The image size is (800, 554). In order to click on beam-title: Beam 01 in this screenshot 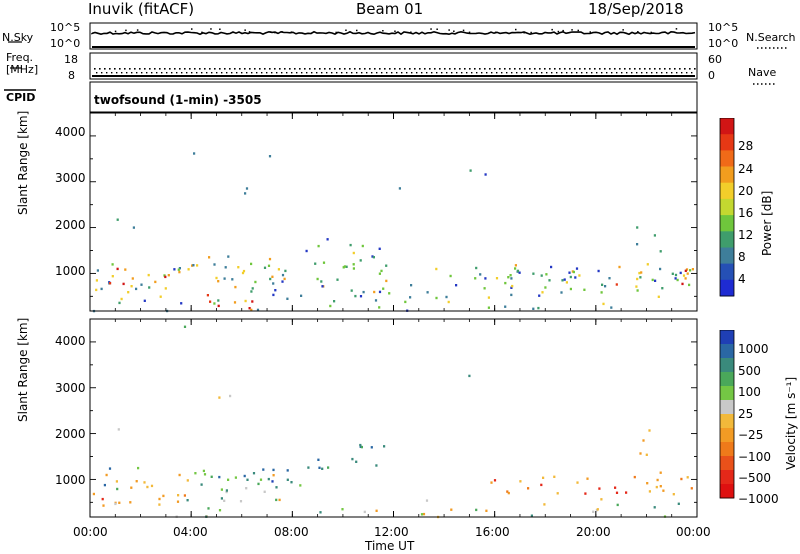, I will do `click(390, 9)`.